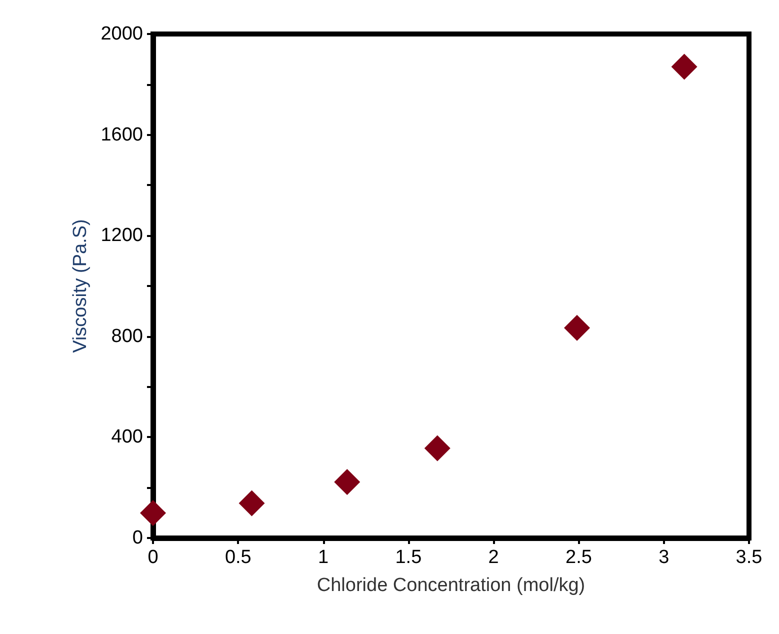  What do you see at coordinates (121, 34) in the screenshot?
I see `y-tick-label: 2000` at bounding box center [121, 34].